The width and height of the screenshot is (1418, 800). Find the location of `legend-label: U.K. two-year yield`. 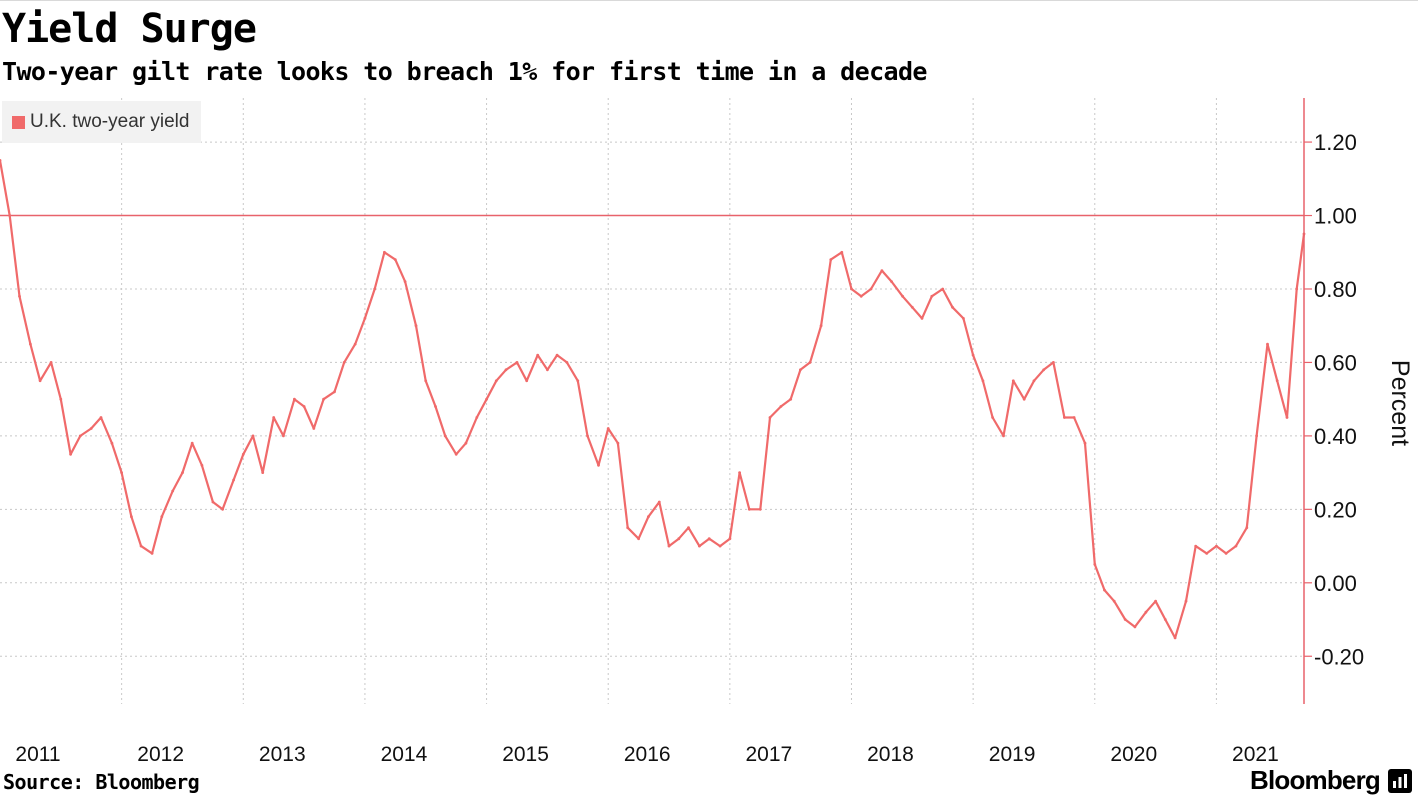

legend-label: U.K. two-year yield is located at coordinates (110, 121).